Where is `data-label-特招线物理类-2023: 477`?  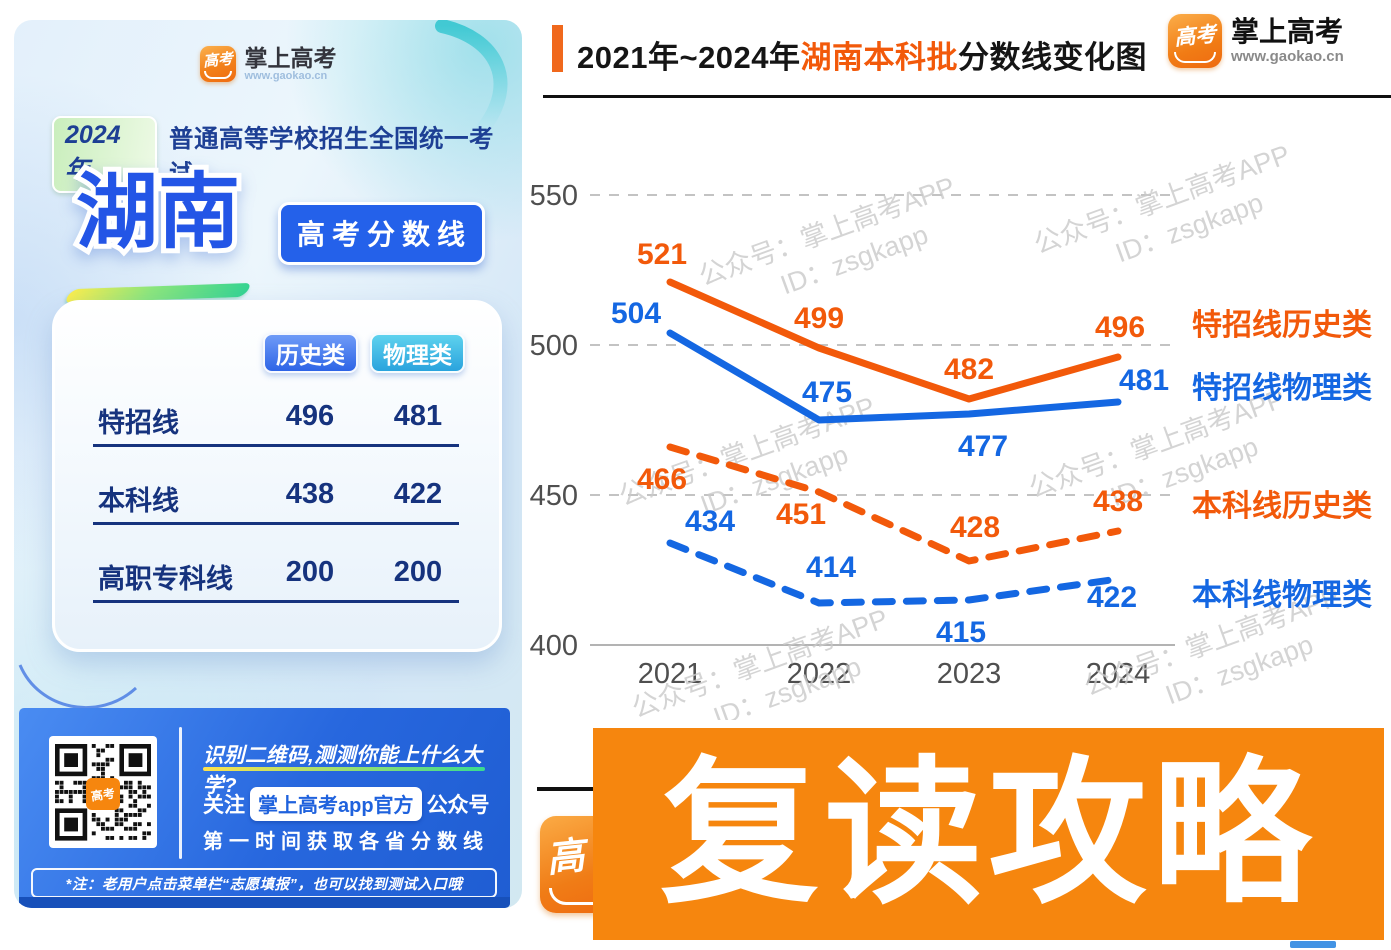
data-label-特招线物理类-2023: 477 is located at coordinates (983, 446).